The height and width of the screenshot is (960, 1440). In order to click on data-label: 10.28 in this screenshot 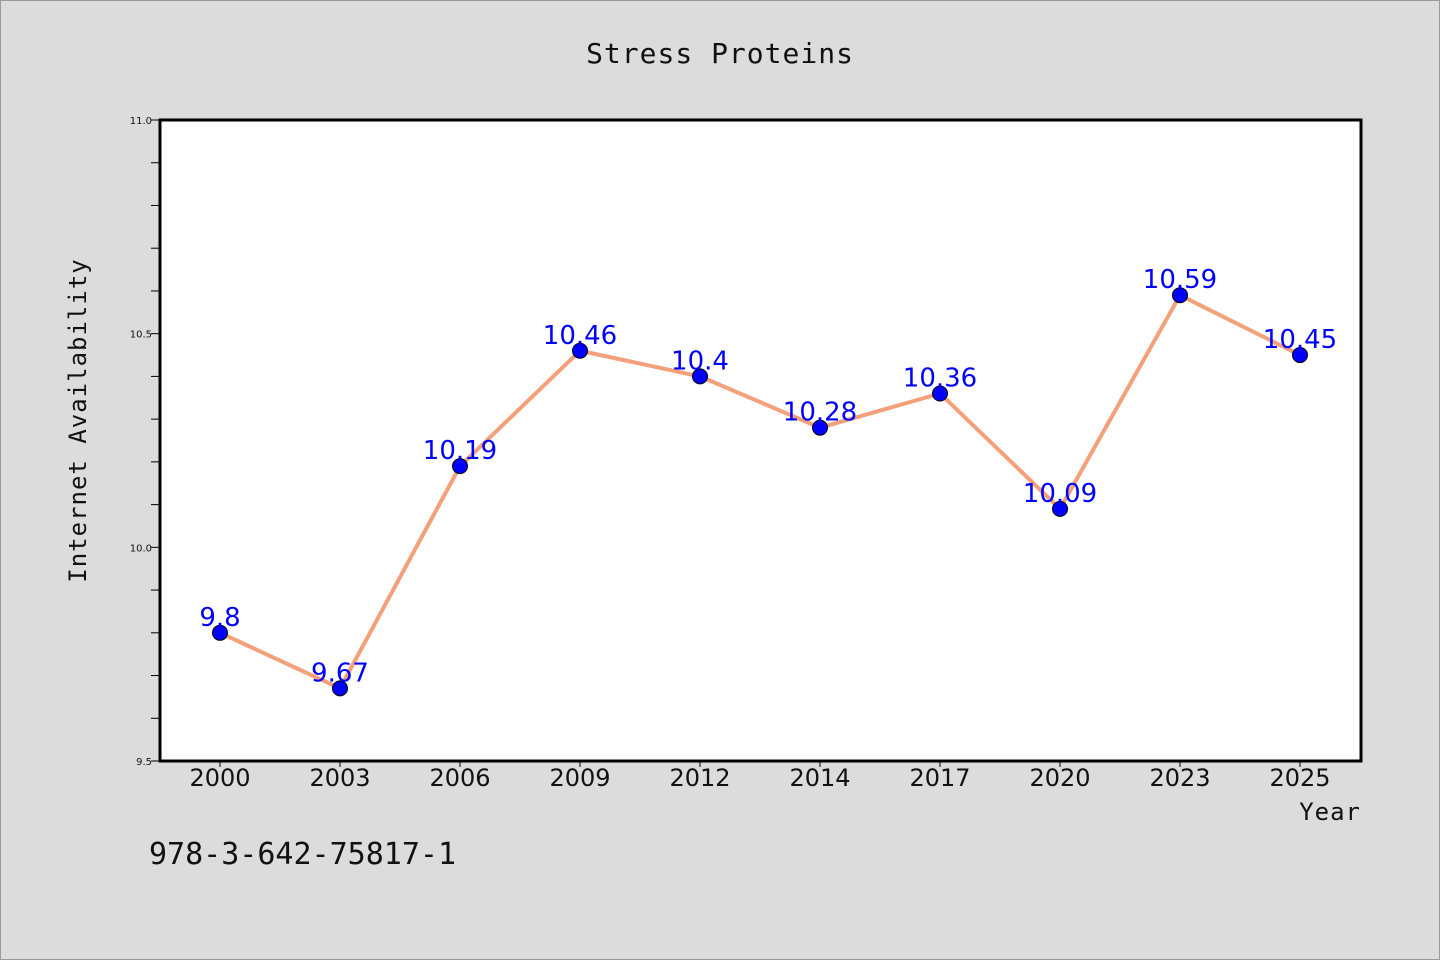, I will do `click(820, 413)`.